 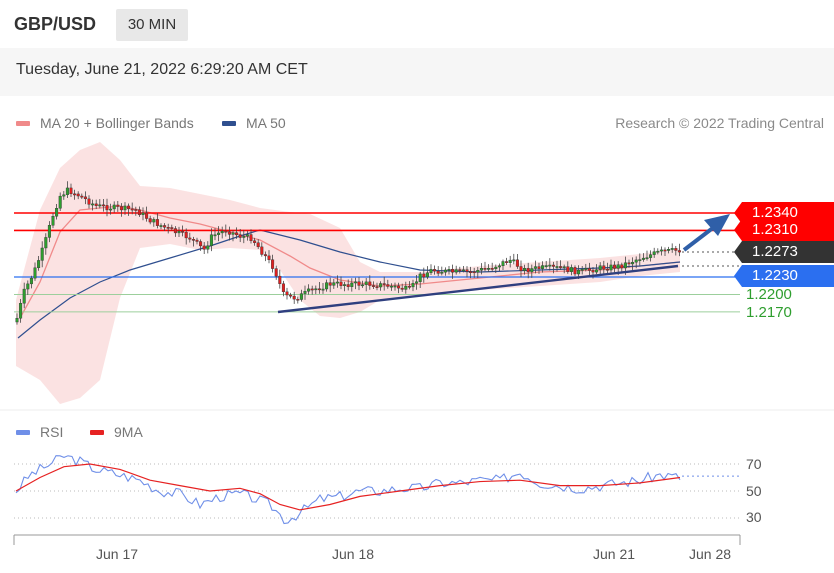 I want to click on x-tick-jun17: Jun 17, so click(x=117, y=554).